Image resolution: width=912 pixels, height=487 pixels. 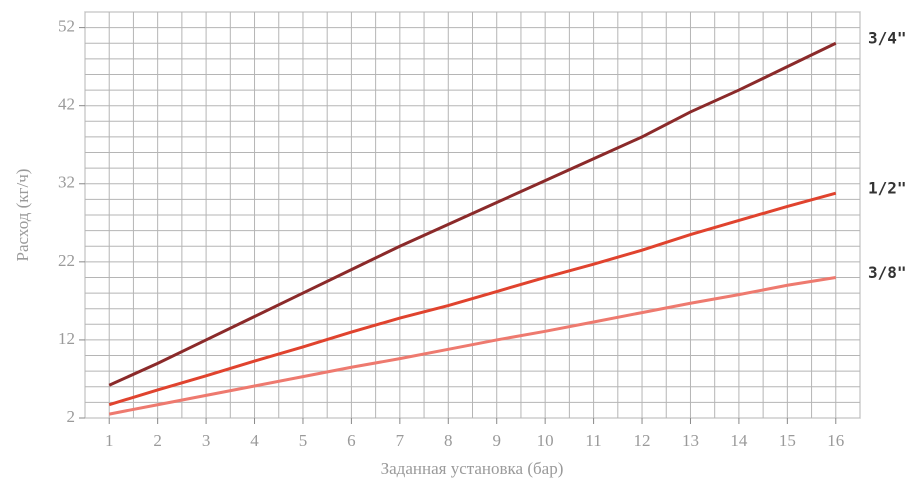 I want to click on y-tick-label: 32, so click(x=66, y=182).